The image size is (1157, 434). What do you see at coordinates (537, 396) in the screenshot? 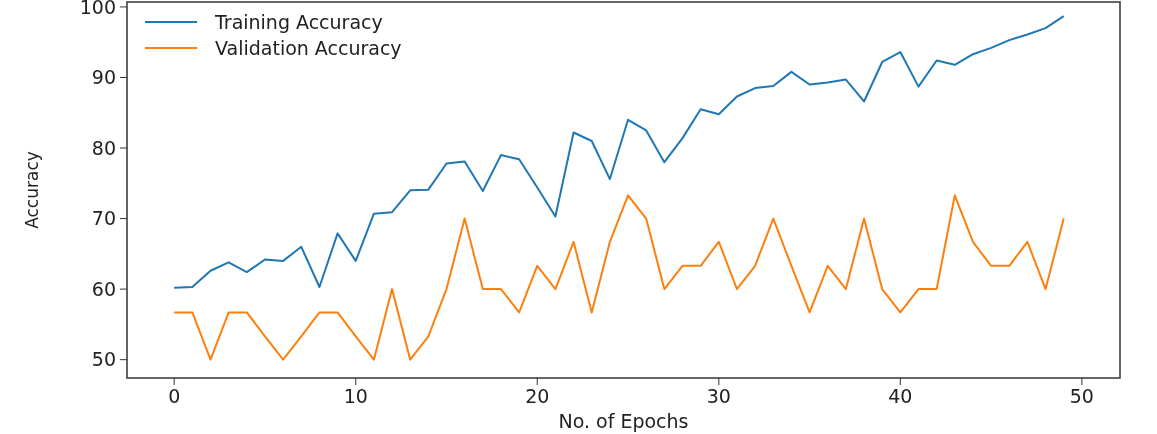
I see `x-tick-label: 20` at bounding box center [537, 396].